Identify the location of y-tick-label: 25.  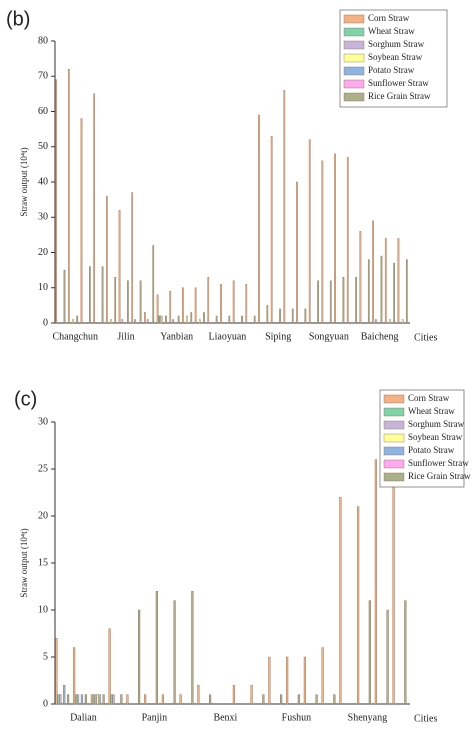
(43, 468).